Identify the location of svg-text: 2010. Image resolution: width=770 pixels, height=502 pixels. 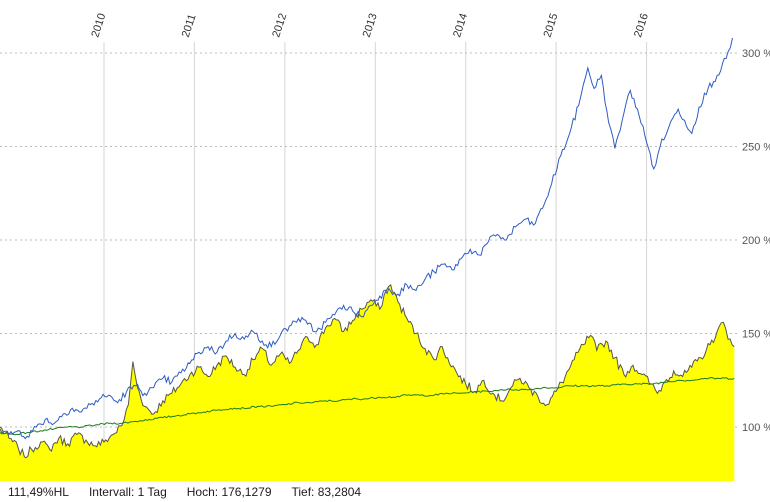
(98, 25).